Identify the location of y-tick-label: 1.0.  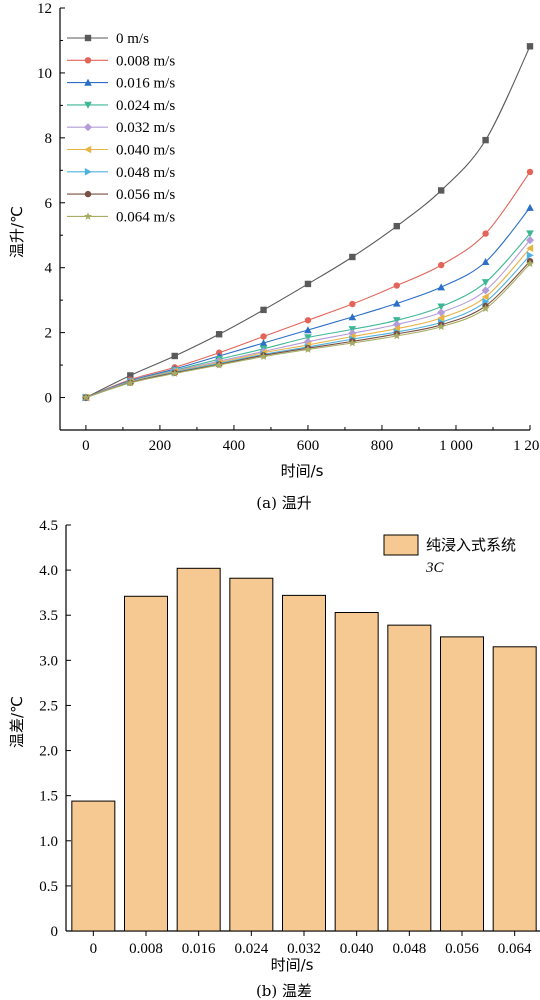
(48, 842).